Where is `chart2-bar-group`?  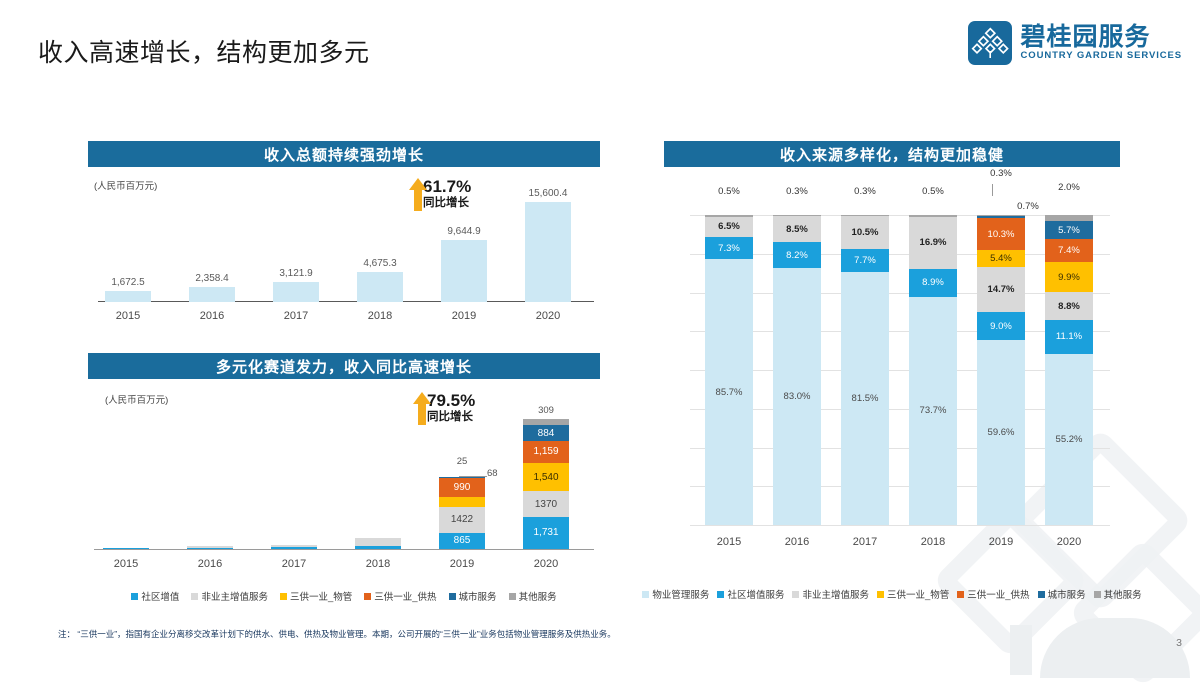 chart2-bar-group is located at coordinates (294, 547).